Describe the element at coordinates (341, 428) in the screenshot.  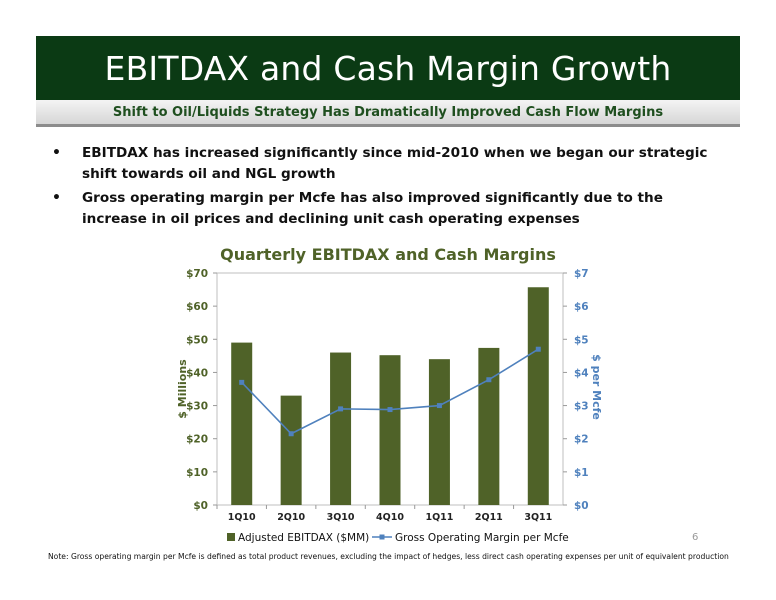
I see `bar-3q10` at that location.